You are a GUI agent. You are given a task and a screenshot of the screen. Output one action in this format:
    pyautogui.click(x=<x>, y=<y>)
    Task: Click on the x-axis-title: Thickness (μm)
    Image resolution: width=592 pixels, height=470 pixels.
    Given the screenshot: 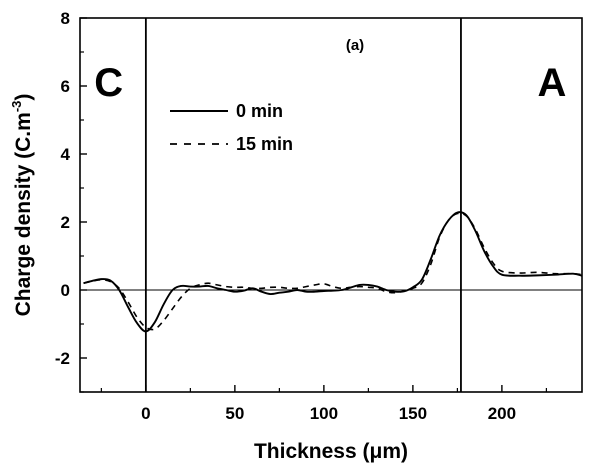 What is the action you would take?
    pyautogui.click(x=331, y=451)
    